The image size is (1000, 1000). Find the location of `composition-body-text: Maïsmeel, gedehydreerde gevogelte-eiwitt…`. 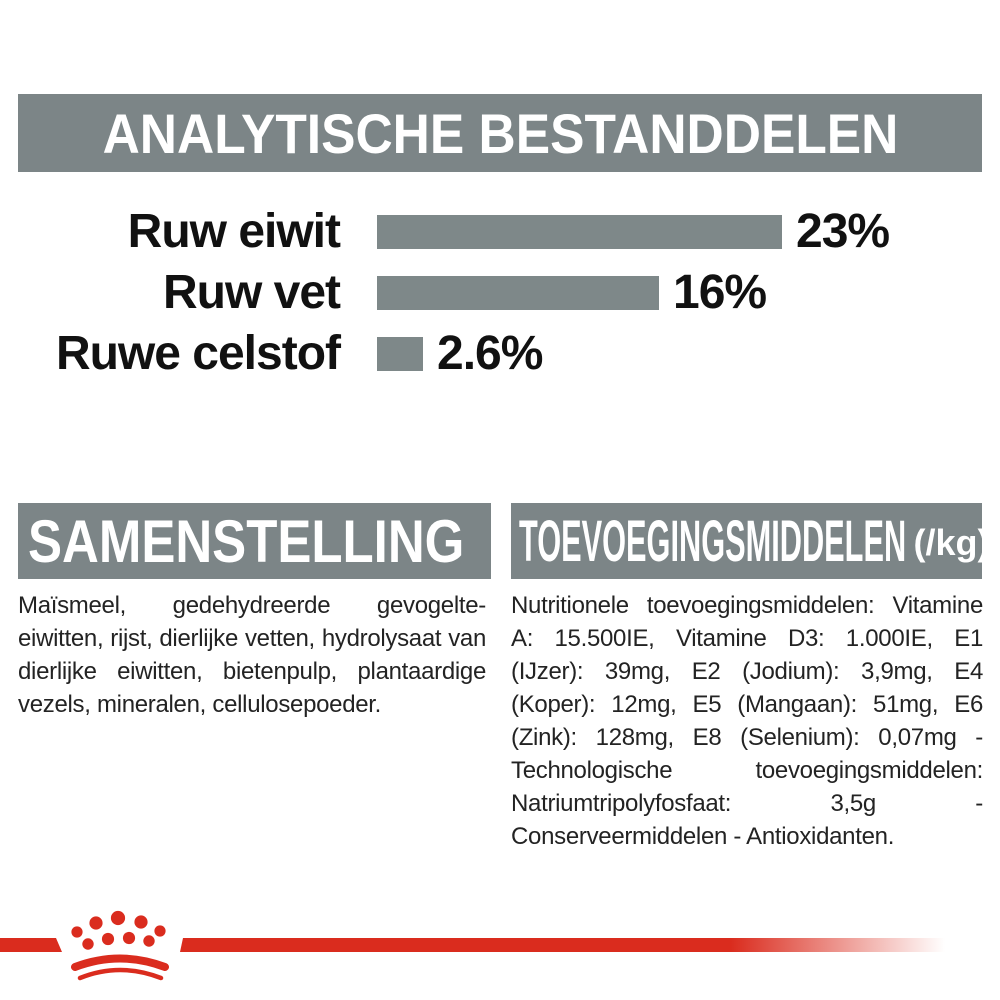

composition-body-text: Maïsmeel, gedehydreerde gevogelte-eiwitt… is located at coordinates (252, 655).